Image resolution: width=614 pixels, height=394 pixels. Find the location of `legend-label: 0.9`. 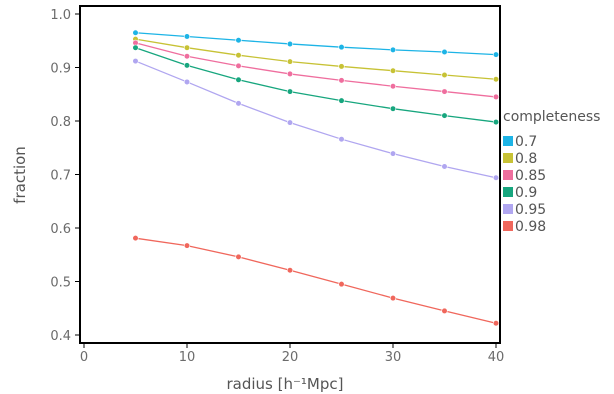

legend-label: 0.9 is located at coordinates (526, 193).